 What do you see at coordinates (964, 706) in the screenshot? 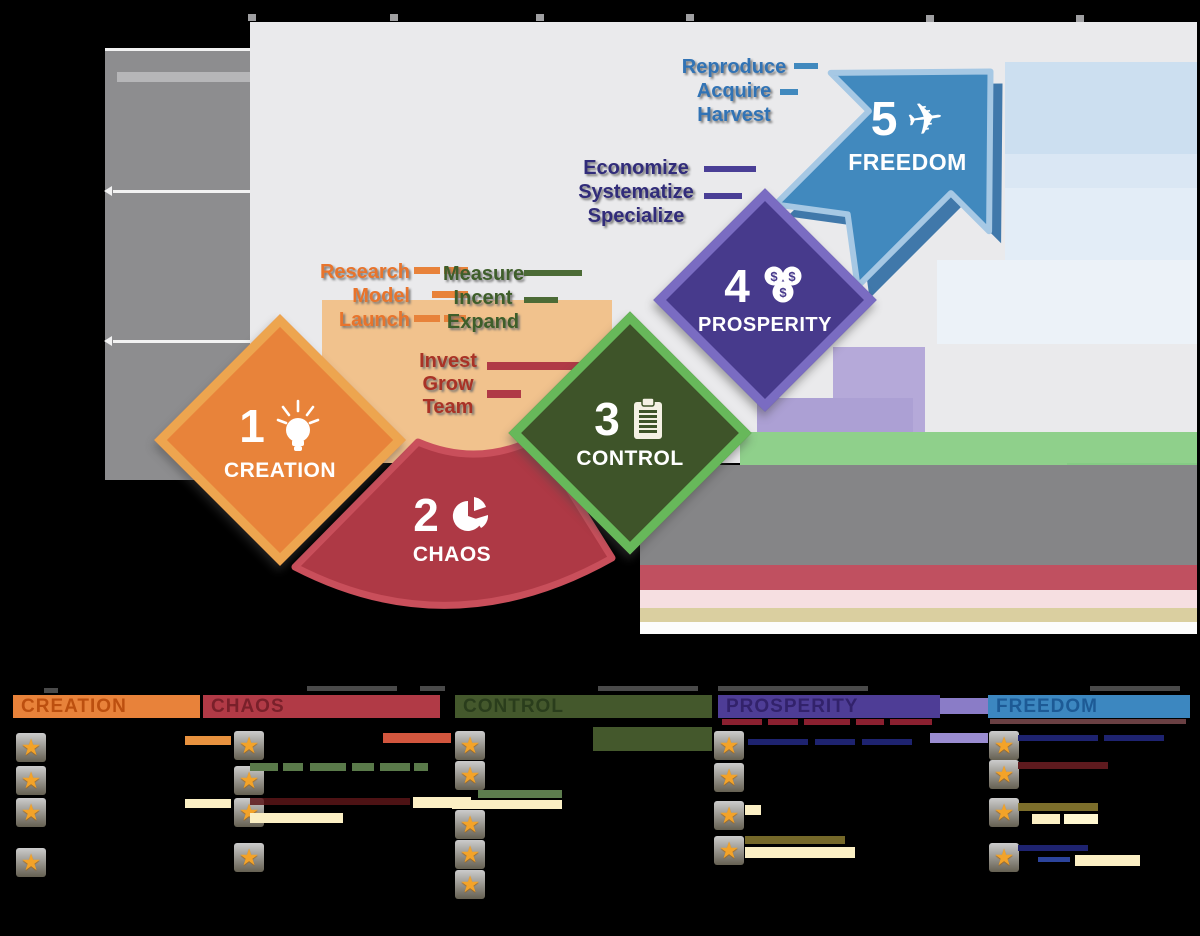
I see `header-bar-extension` at bounding box center [964, 706].